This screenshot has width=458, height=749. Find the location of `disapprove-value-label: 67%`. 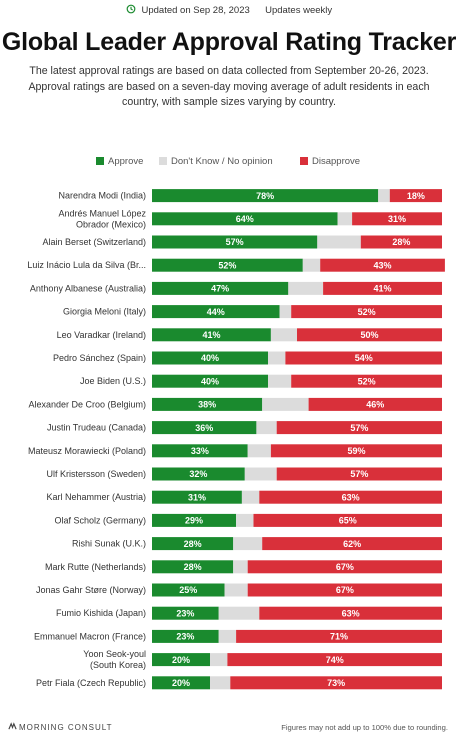

disapprove-value-label: 67% is located at coordinates (345, 590).